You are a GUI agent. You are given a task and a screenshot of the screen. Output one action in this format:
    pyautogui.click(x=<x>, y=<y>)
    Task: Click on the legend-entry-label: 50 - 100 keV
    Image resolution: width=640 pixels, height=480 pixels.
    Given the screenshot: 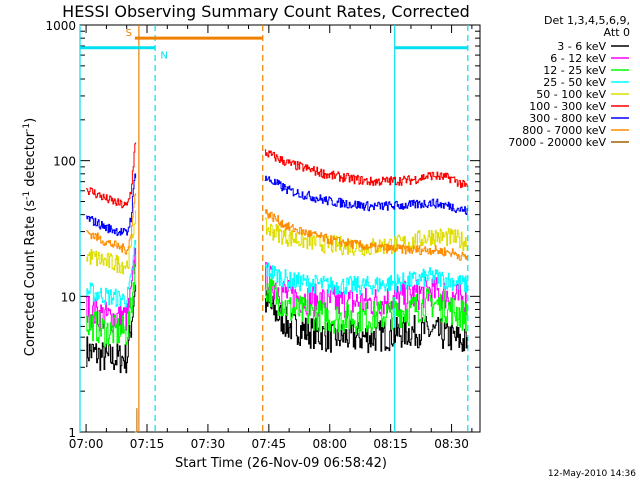 What is the action you would take?
    pyautogui.click(x=571, y=94)
    